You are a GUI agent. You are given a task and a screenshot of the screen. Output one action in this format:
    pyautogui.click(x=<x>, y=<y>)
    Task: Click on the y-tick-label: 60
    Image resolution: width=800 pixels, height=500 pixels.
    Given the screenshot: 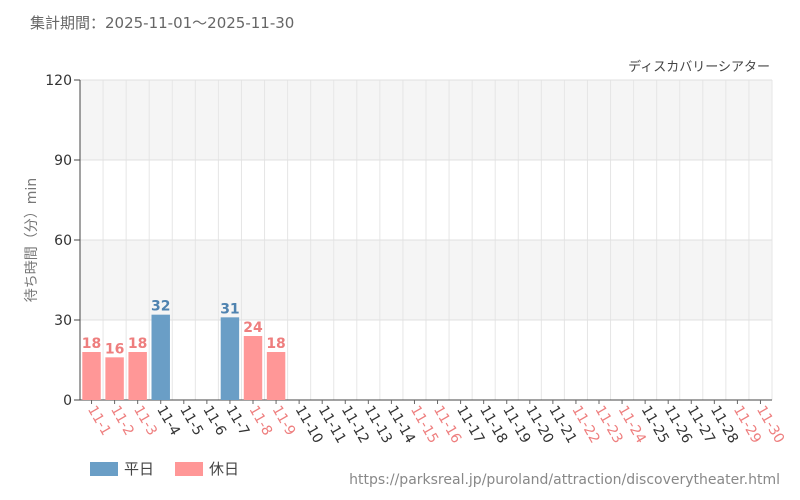 What is the action you would take?
    pyautogui.click(x=63, y=241)
    